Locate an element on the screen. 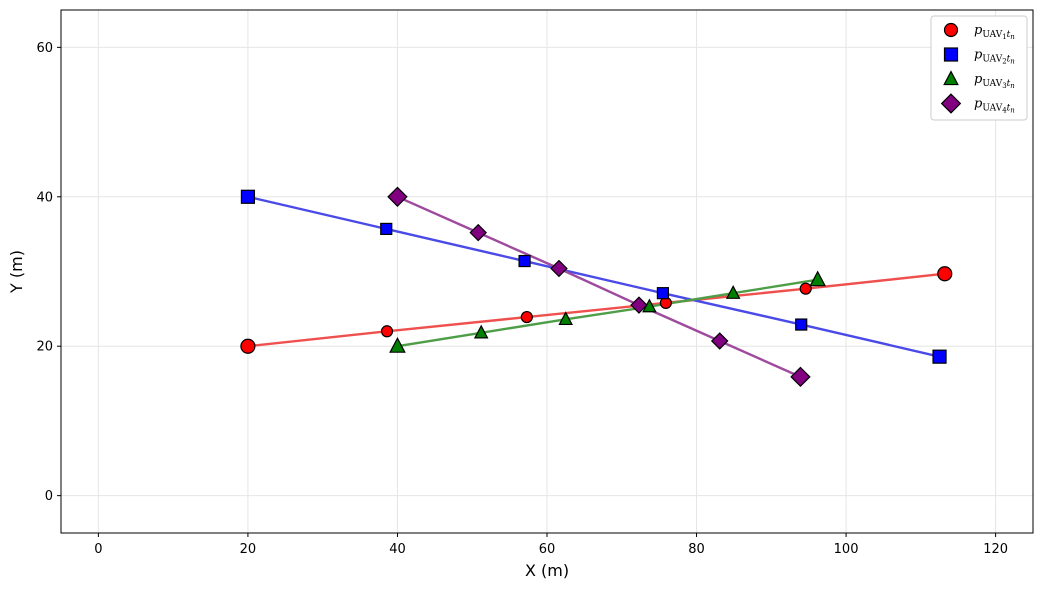 The height and width of the screenshot is (590, 1041). y-tick-label-20: 20 is located at coordinates (44, 347).